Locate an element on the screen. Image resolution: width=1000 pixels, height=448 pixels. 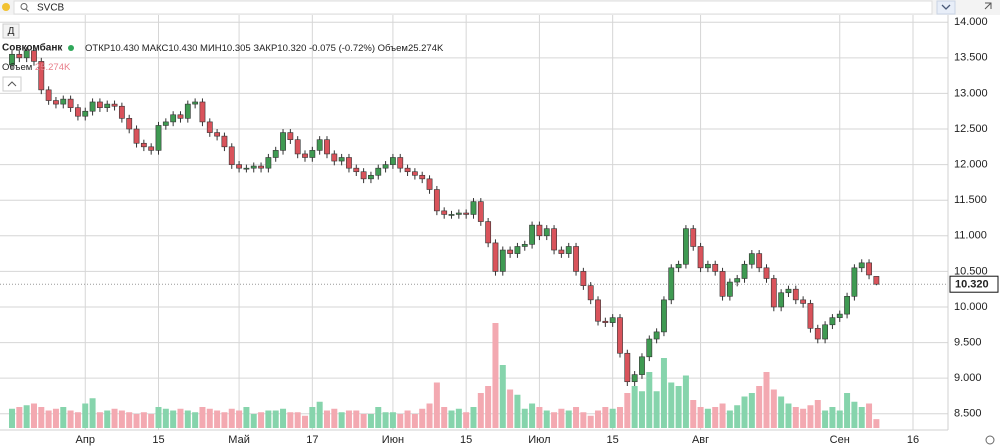
expand-icon is located at coordinates (988, 6).